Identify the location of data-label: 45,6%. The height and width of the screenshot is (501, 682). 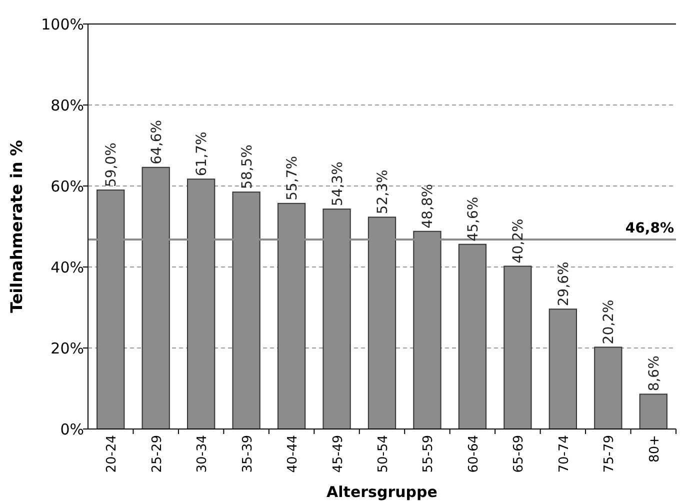
(473, 219).